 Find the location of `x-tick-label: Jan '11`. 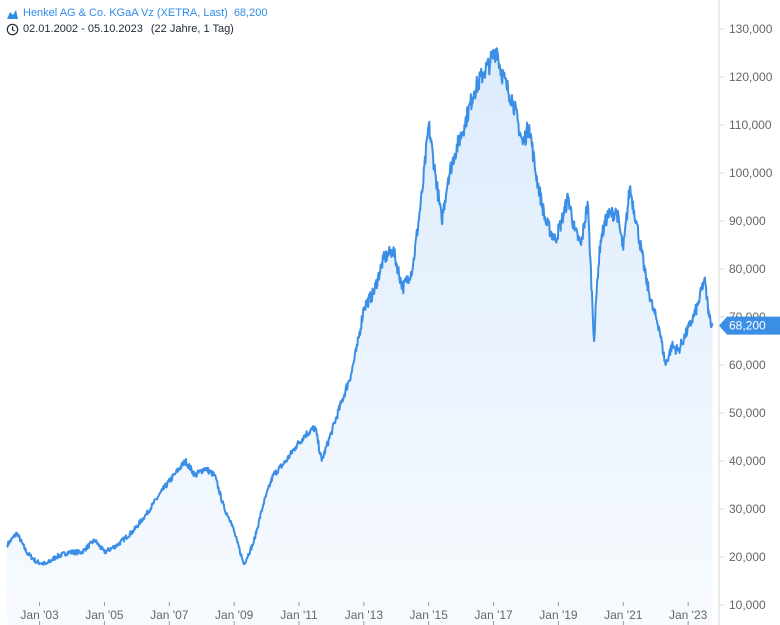

x-tick-label: Jan '11 is located at coordinates (299, 615).